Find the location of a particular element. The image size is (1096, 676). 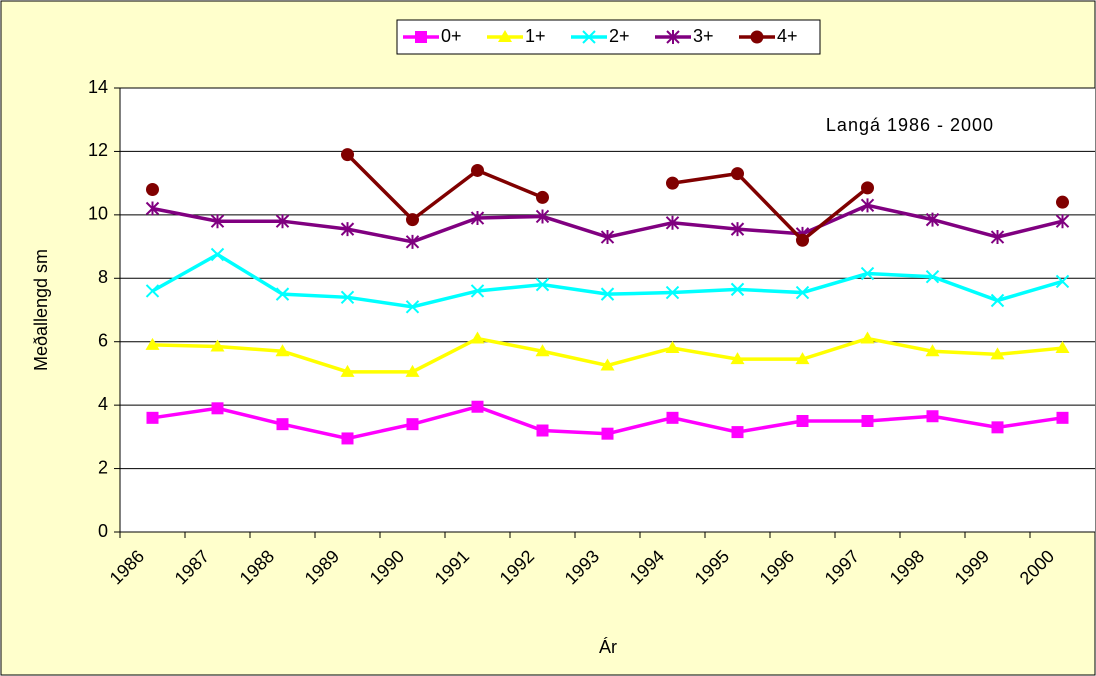

legend-label: 1+ is located at coordinates (535, 36).